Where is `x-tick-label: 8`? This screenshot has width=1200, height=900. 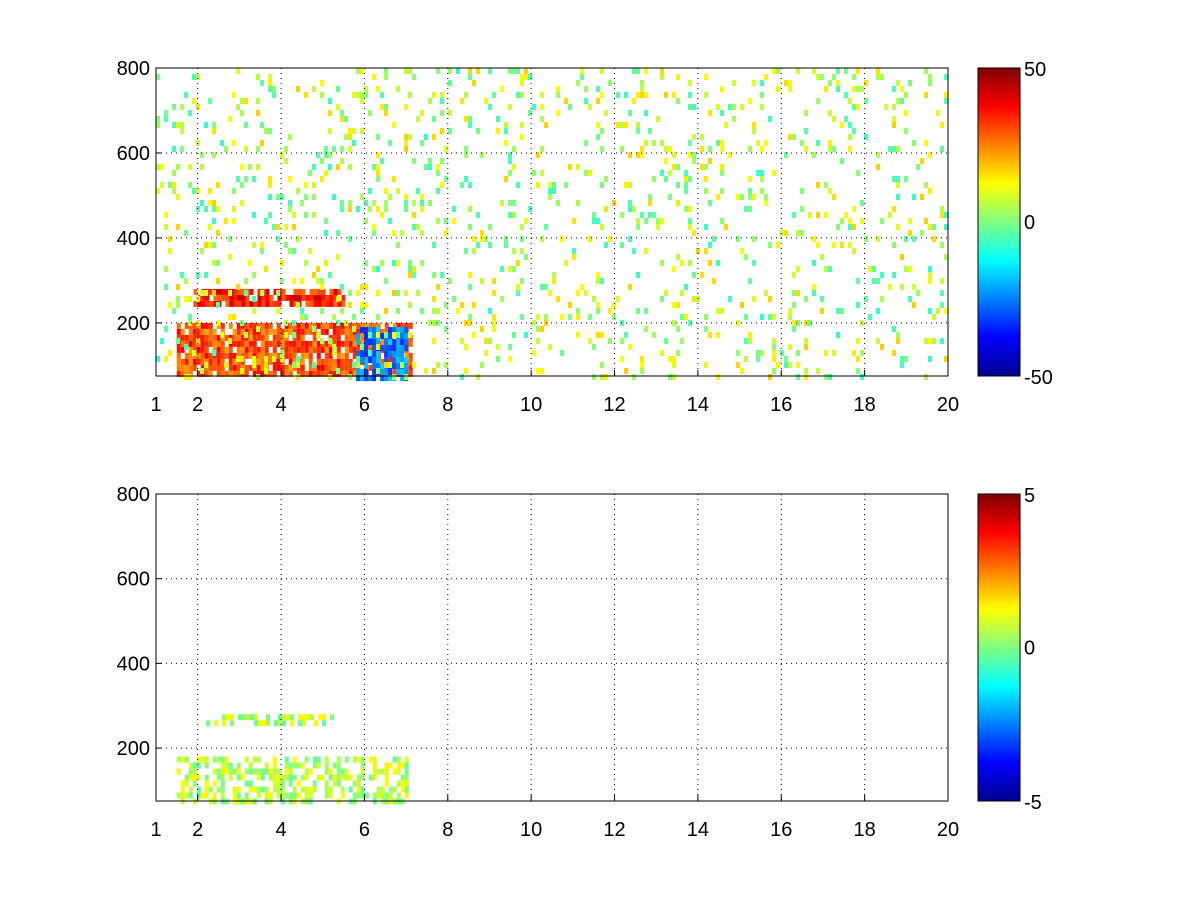 x-tick-label: 8 is located at coordinates (447, 830).